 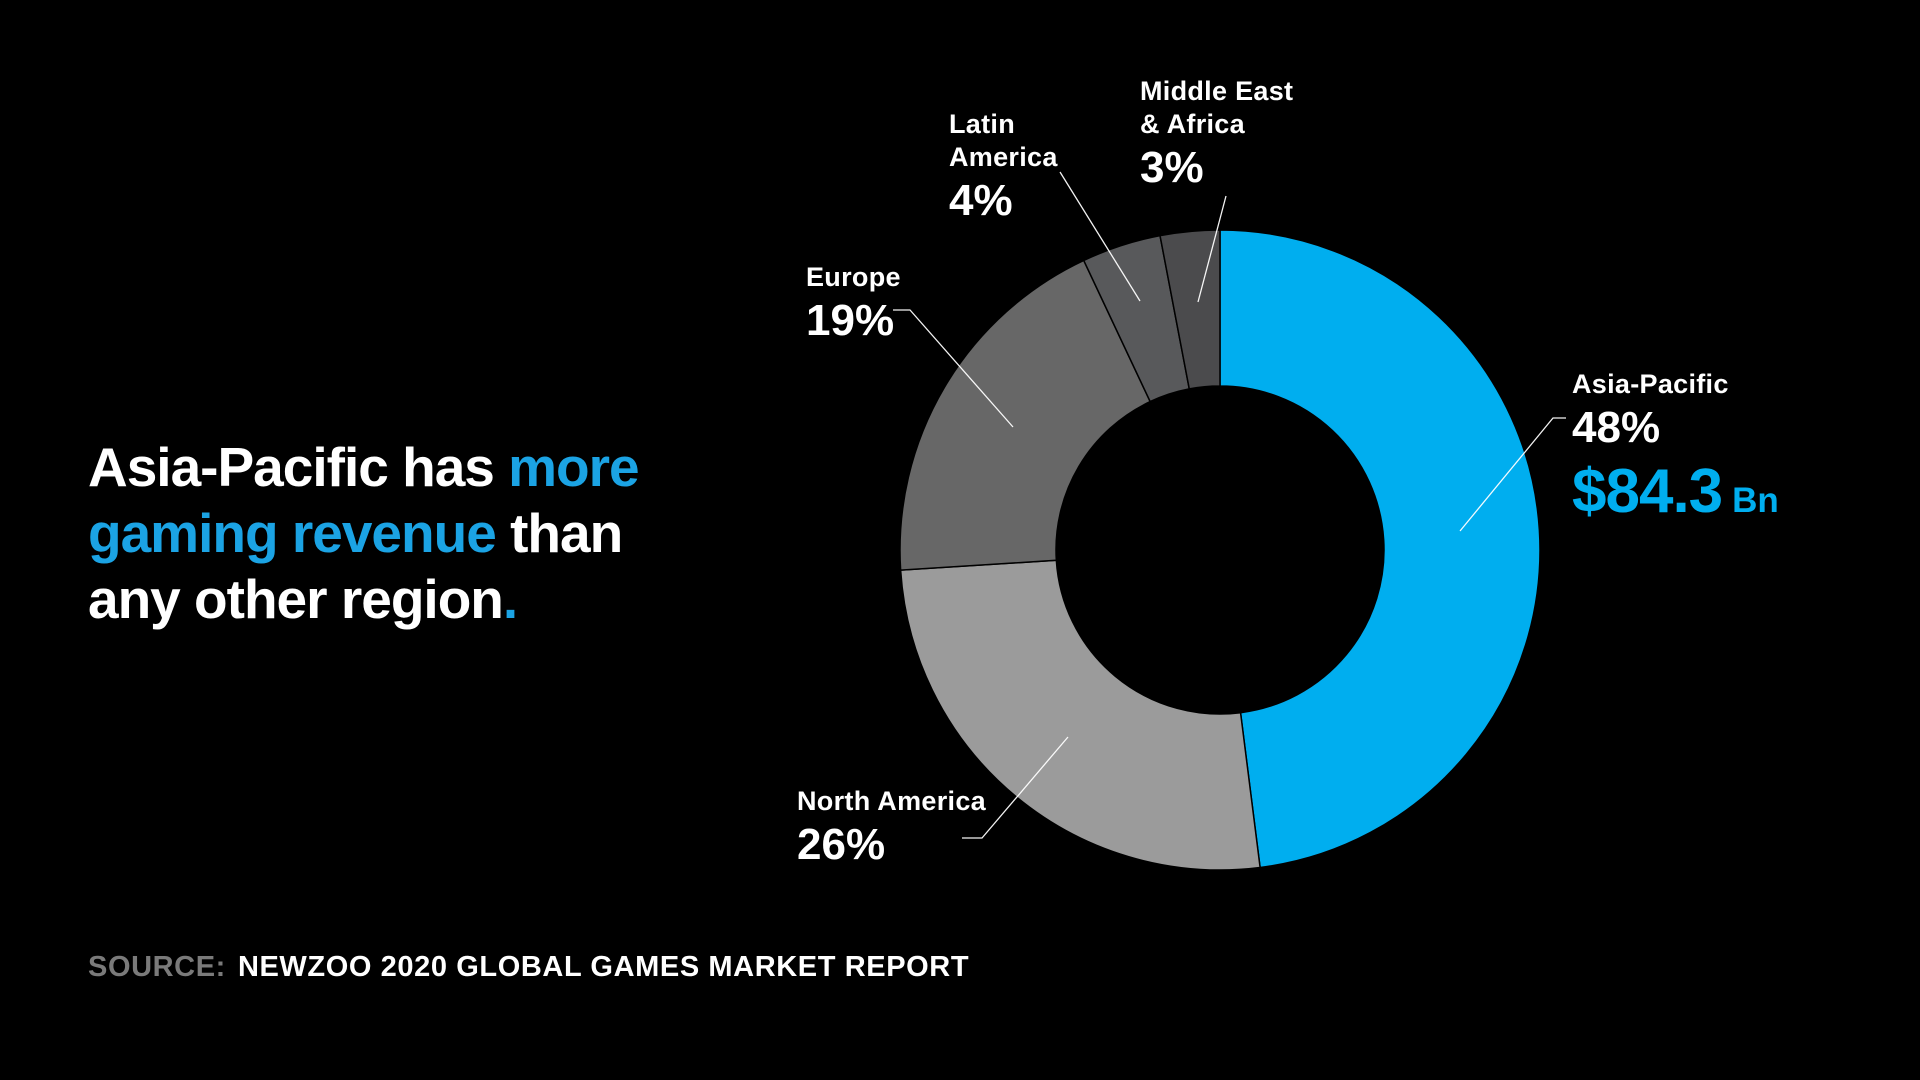 I want to click on leader-line-latin-america, so click(x=1100, y=236).